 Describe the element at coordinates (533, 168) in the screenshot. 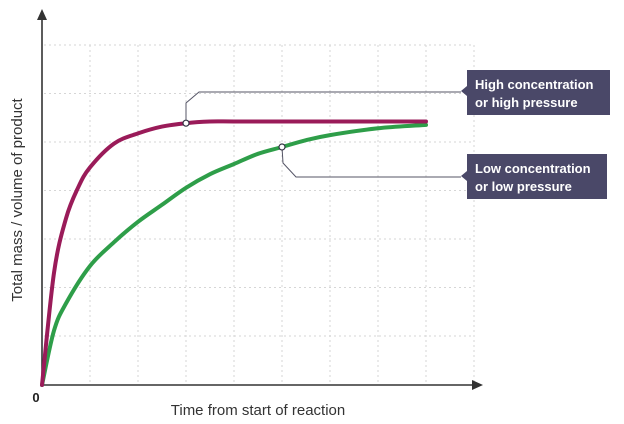

I see `callout-low-line-1: Low concentration` at that location.